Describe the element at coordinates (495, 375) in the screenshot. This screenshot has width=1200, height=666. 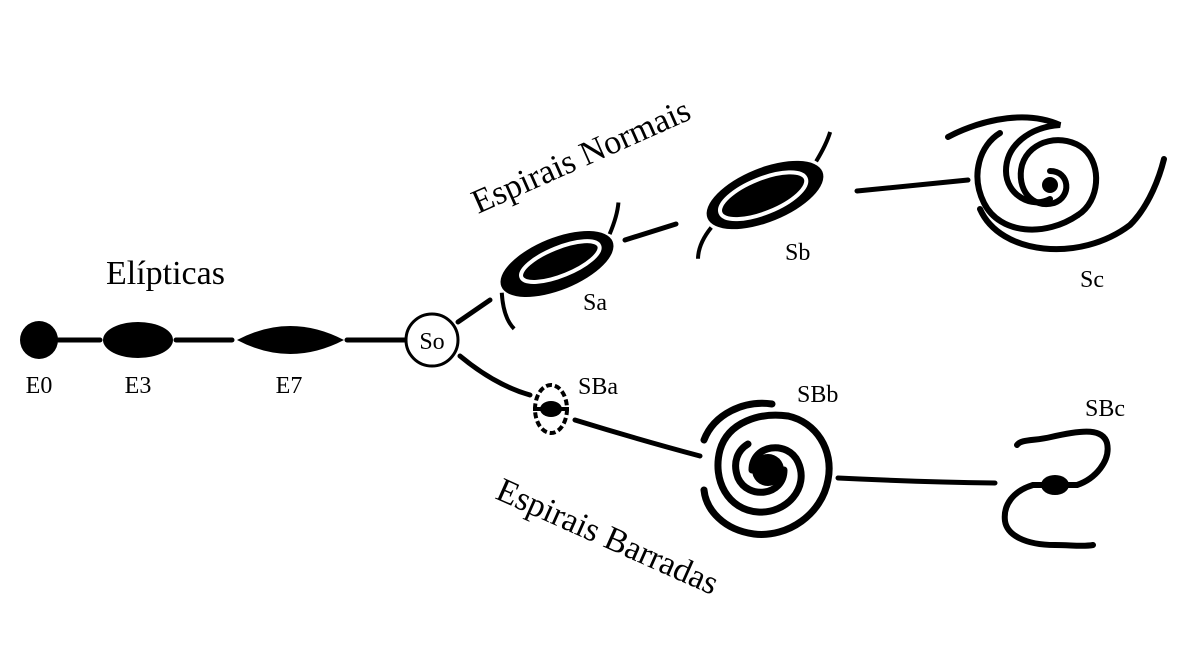
I see `line-so-sba` at that location.